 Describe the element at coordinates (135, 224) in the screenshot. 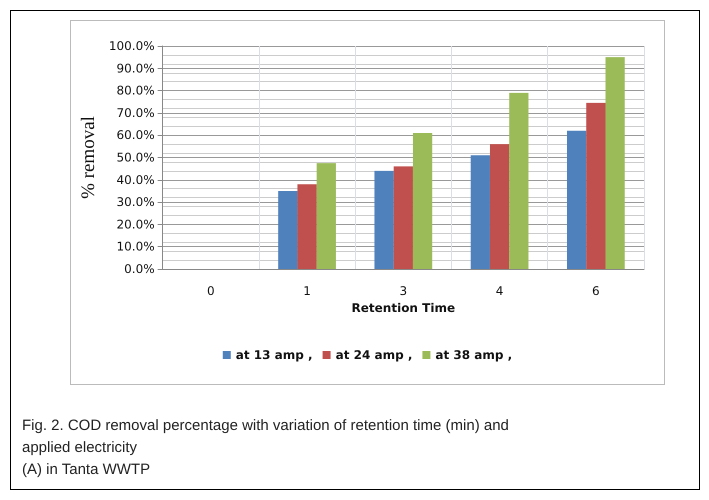

I see `y-tick-label: 20.0%` at that location.